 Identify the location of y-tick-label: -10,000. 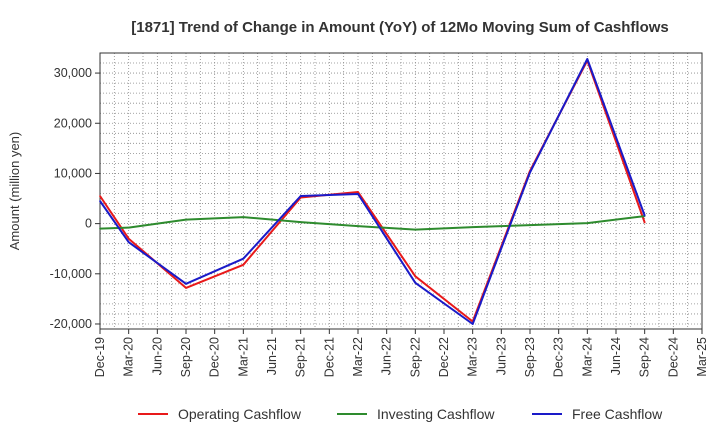
(71, 274).